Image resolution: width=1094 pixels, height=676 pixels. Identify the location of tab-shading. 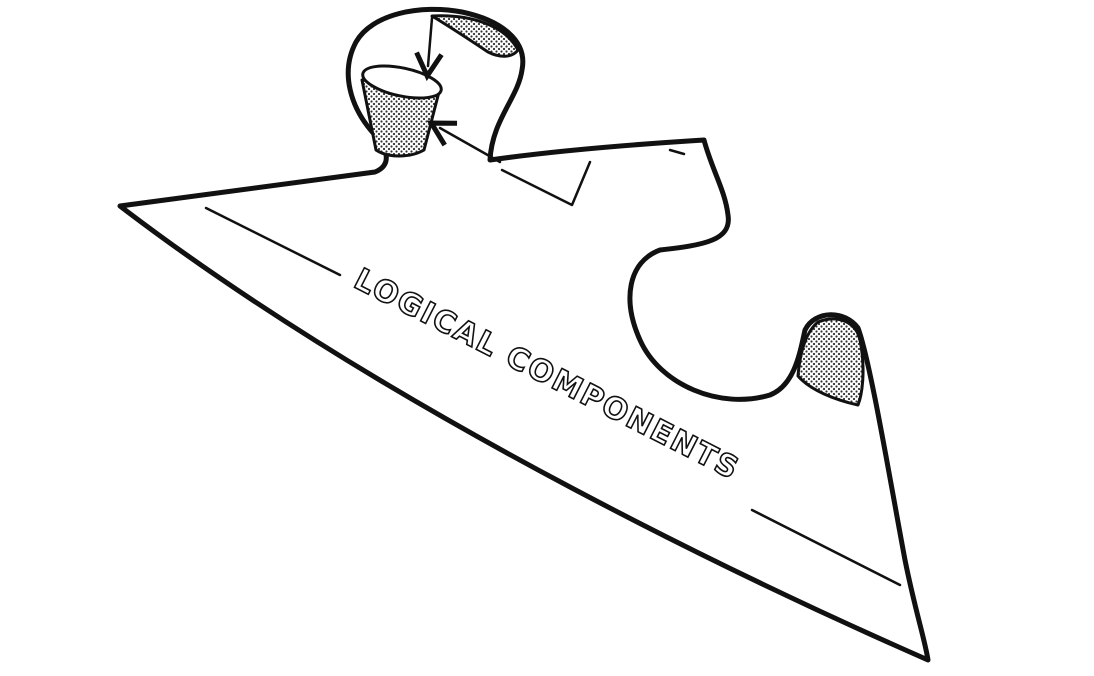
(475, 36).